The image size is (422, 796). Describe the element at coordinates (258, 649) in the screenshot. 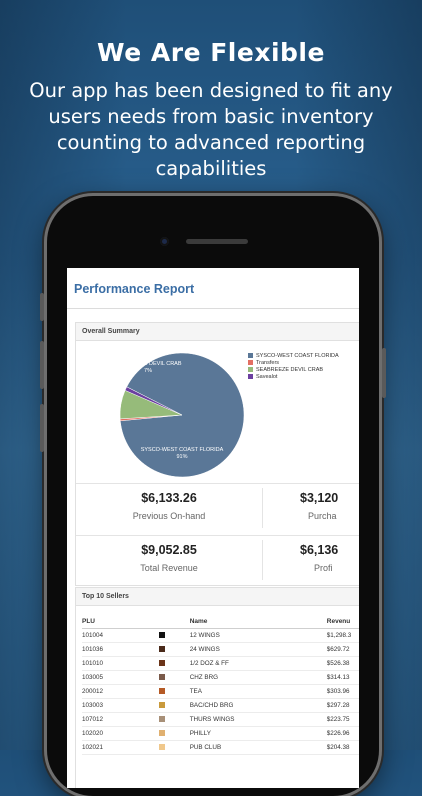

I see `cell-name: 24 WINGS` at that location.